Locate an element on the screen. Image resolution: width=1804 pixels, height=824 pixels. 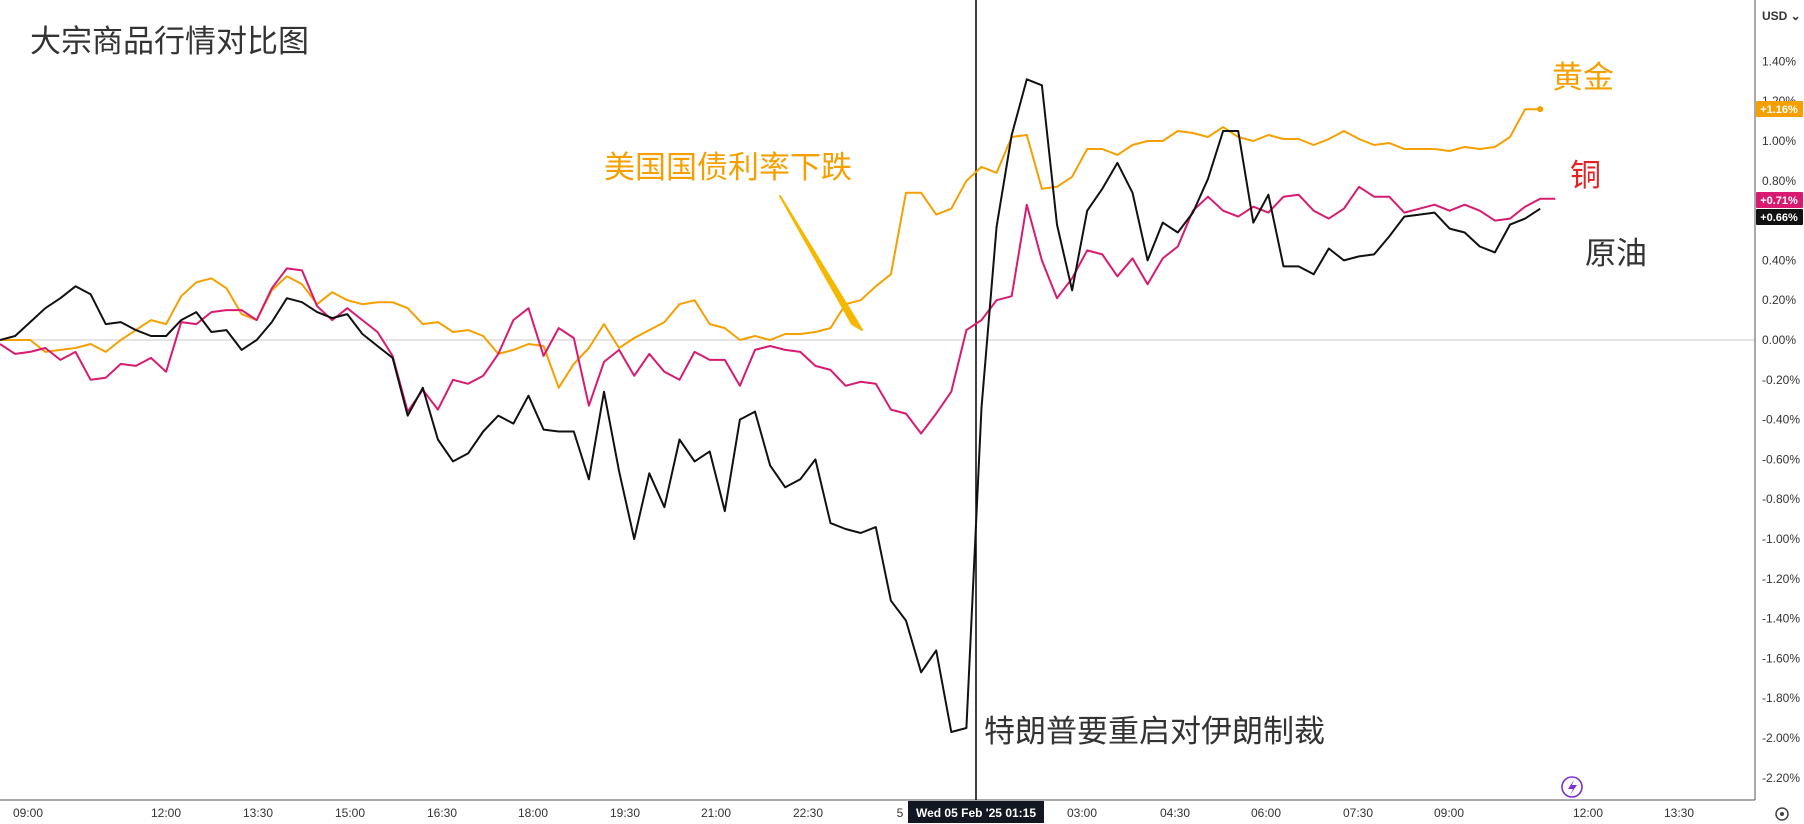
lightning-bolt is located at coordinates (1572, 787).